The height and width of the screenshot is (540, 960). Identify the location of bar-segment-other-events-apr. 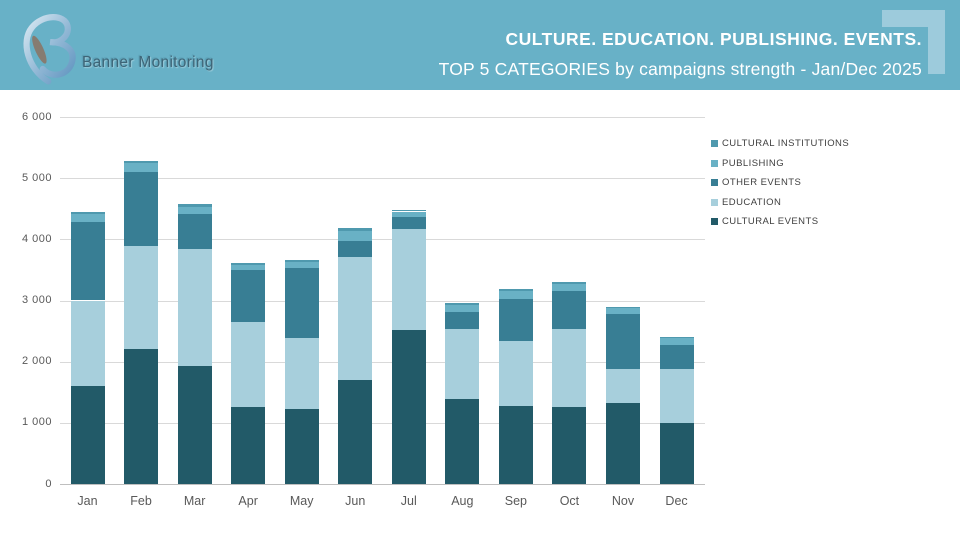
(248, 296).